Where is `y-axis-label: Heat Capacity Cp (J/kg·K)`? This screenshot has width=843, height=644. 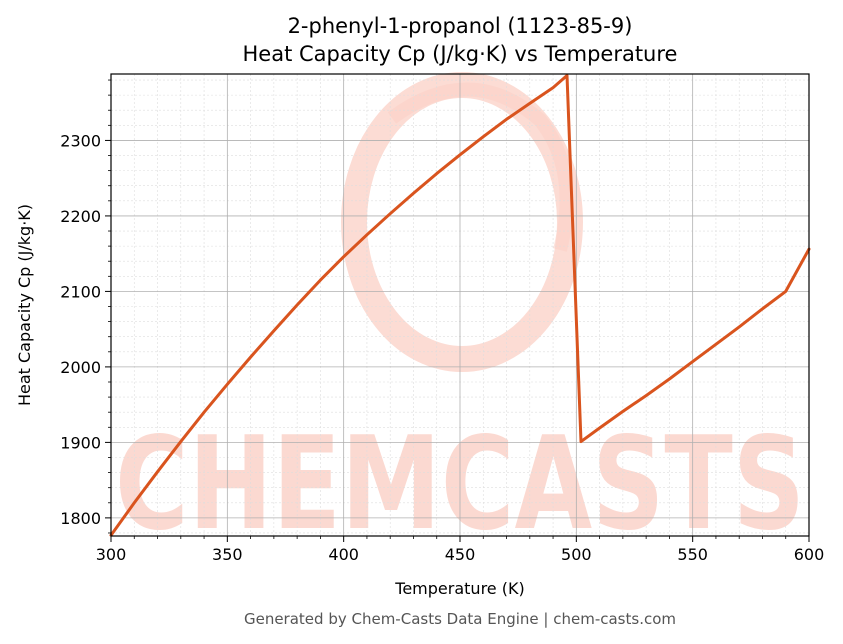
y-axis-label: Heat Capacity Cp (J/kg·K) is located at coordinates (24, 305).